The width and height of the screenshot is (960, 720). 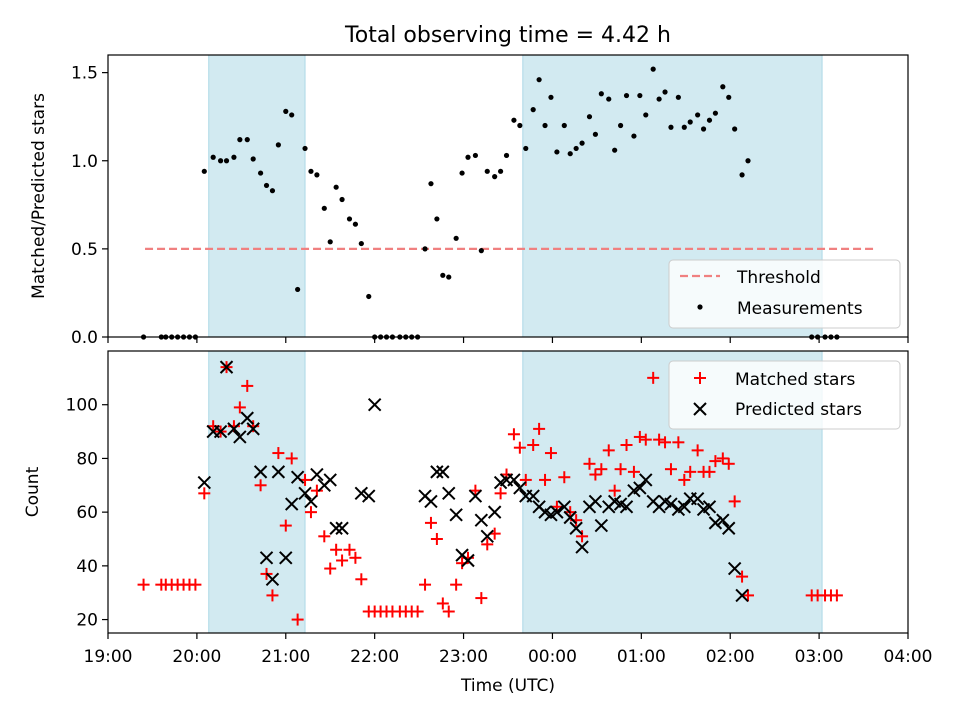 What do you see at coordinates (39, 196) in the screenshot?
I see `top-y-axis-label: Matched/Predicted stars` at bounding box center [39, 196].